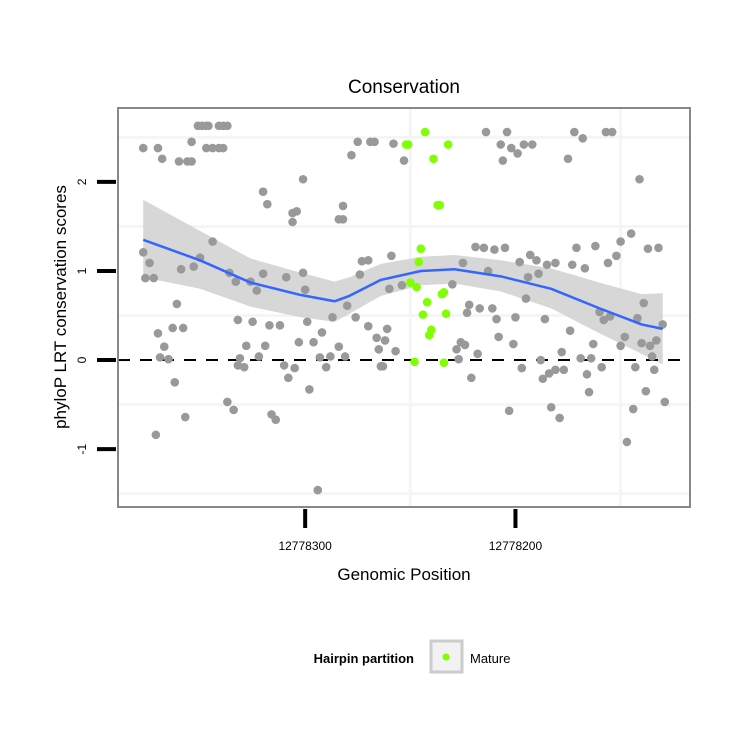 This screenshot has height=750, width=750. Describe the element at coordinates (410, 531) in the screenshot. I see `x-axis: 12778300 12778200` at that location.